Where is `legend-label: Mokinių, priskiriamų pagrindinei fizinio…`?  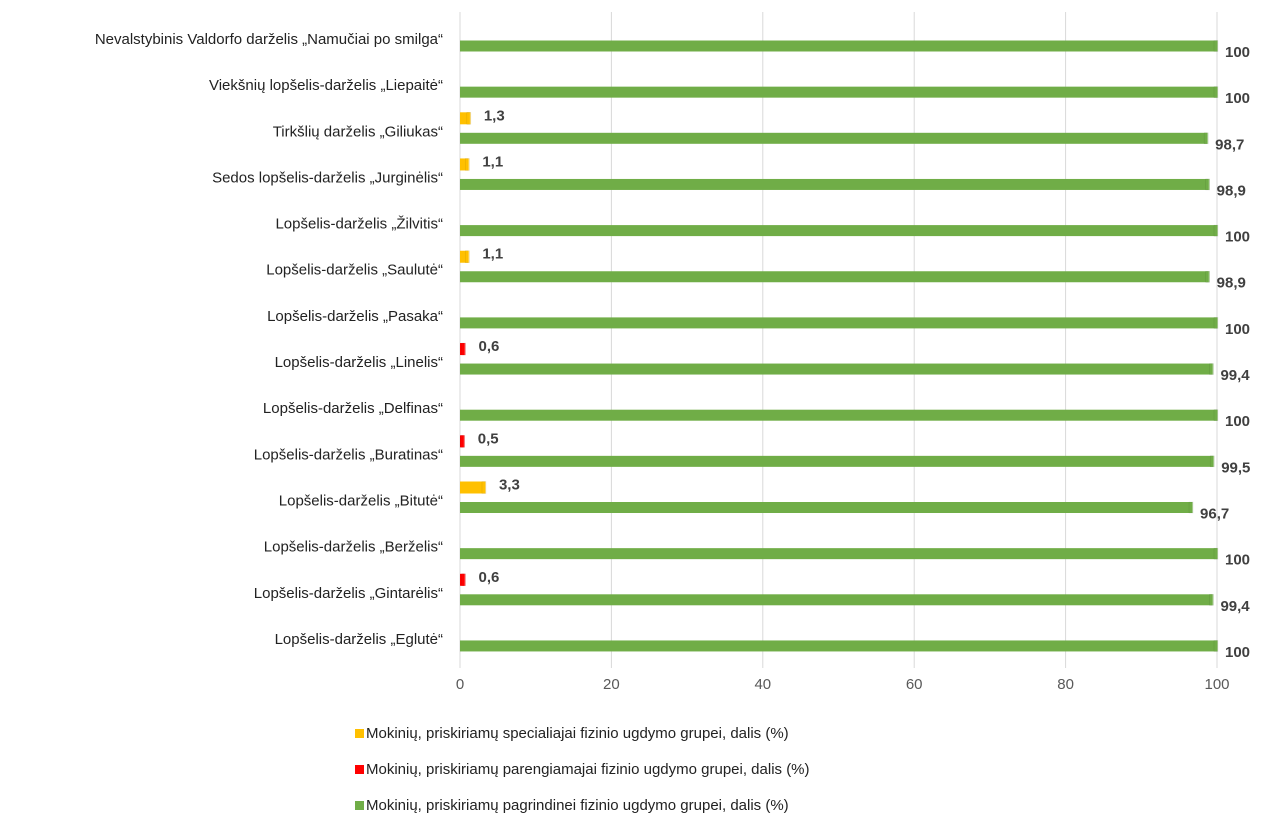
legend-label: Mokinių, priskiriamų pagrindinei fizinio… is located at coordinates (577, 805).